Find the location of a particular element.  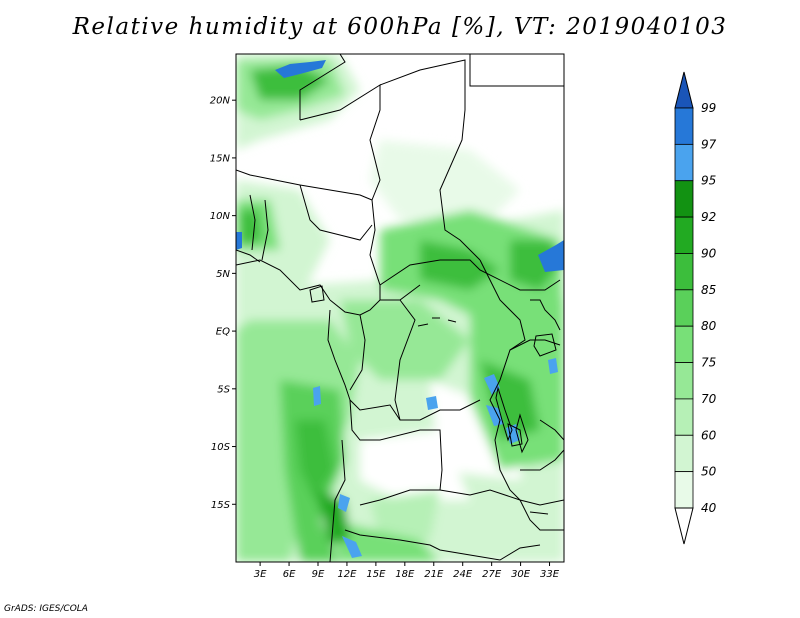

lon-tick-label: 3E is located at coordinates (260, 574).